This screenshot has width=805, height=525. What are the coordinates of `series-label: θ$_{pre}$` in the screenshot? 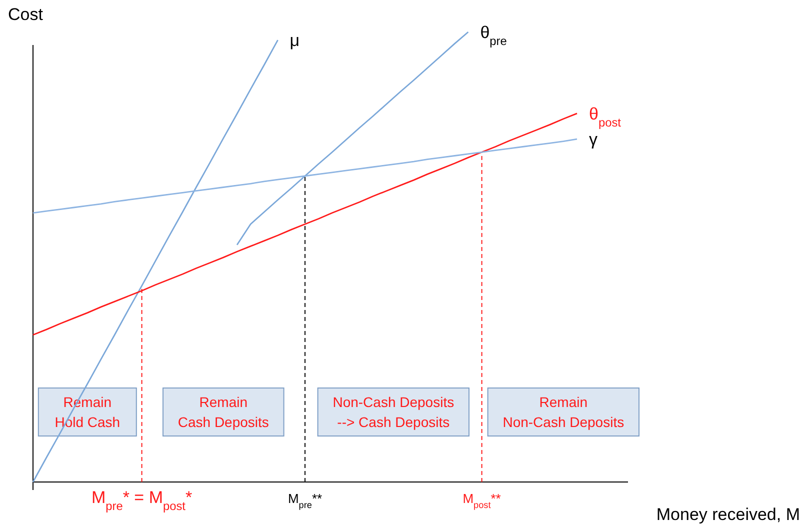 It's located at (494, 35).